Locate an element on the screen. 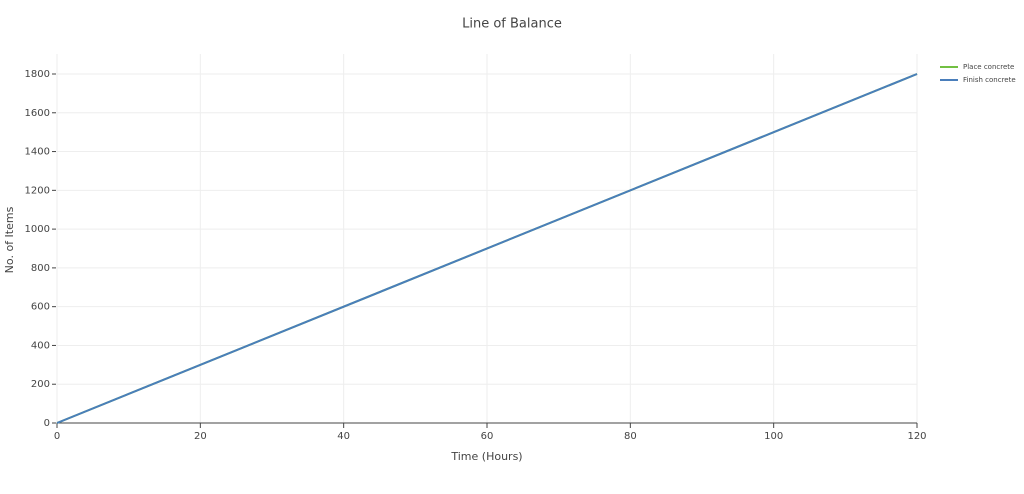 This screenshot has height=494, width=1024. x-tick-label: 60 is located at coordinates (487, 436).